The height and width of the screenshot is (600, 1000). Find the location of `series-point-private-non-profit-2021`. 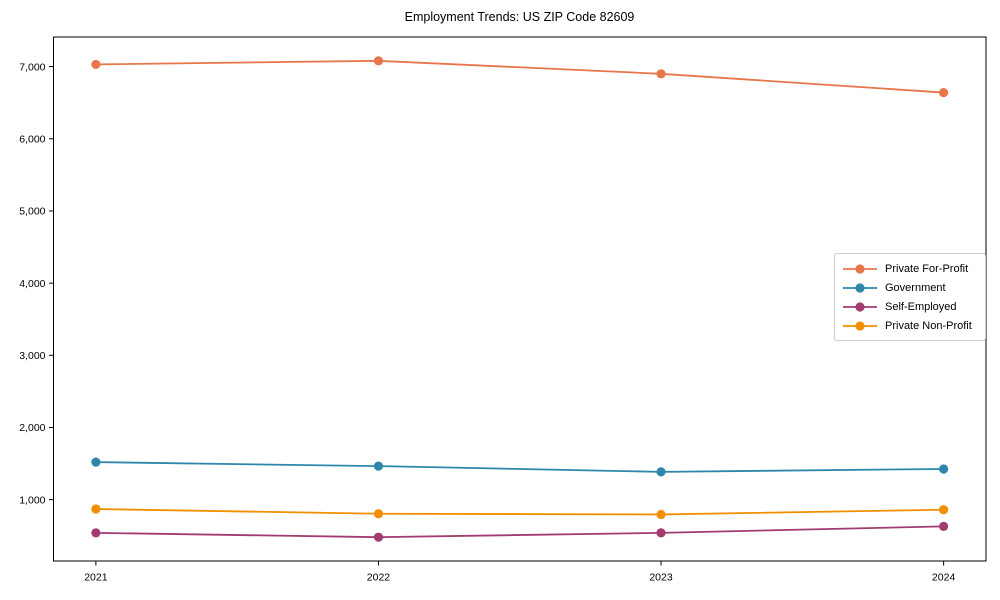

series-point-private-non-profit-2021 is located at coordinates (96, 509).